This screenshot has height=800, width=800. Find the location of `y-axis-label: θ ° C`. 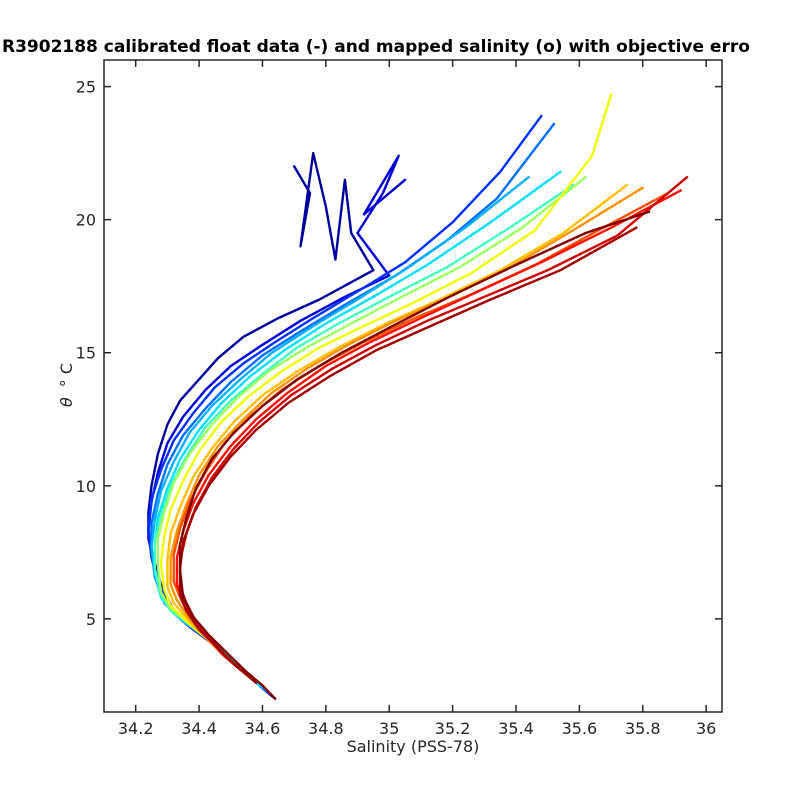

y-axis-label: θ ° C is located at coordinates (66, 385).